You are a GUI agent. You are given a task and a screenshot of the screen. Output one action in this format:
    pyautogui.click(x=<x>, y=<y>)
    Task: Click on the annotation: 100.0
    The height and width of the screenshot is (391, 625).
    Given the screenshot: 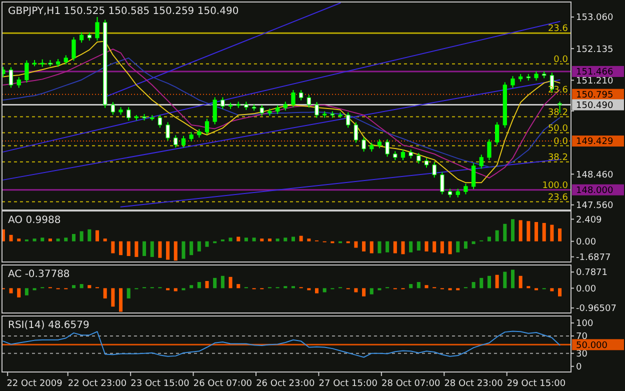 What is the action you would take?
    pyautogui.click(x=555, y=185)
    